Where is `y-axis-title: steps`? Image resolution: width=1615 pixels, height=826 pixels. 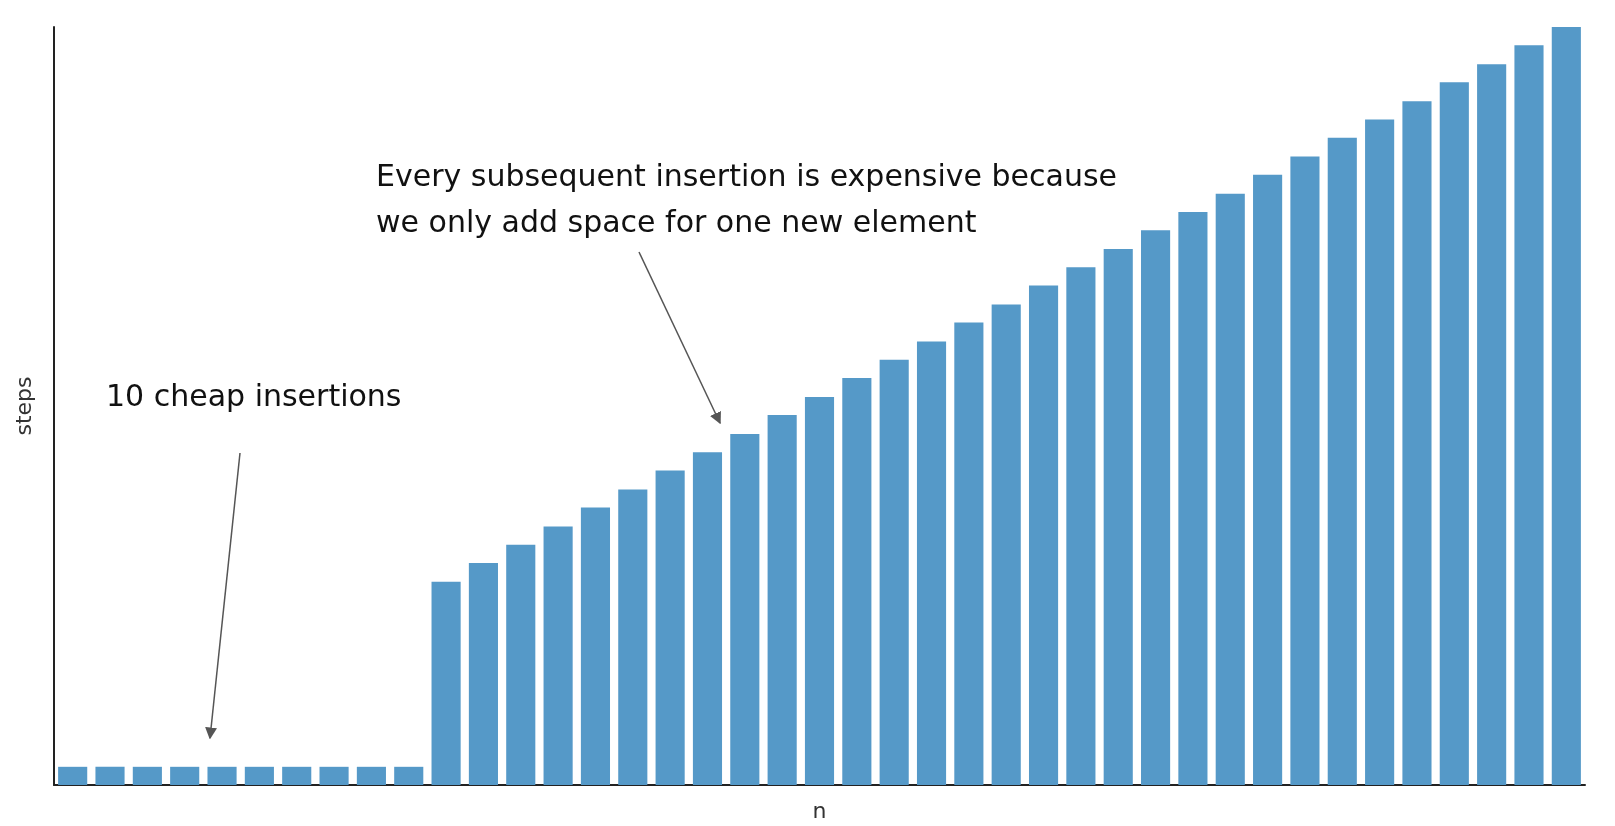
y-axis-title: steps is located at coordinates (23, 406).